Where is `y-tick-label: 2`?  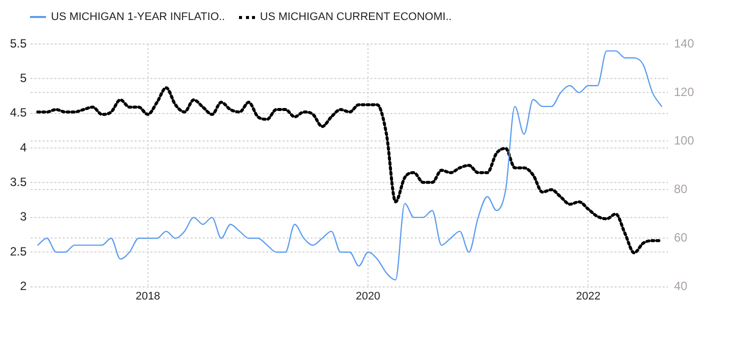 y-tick-label: 2 is located at coordinates (23, 286).